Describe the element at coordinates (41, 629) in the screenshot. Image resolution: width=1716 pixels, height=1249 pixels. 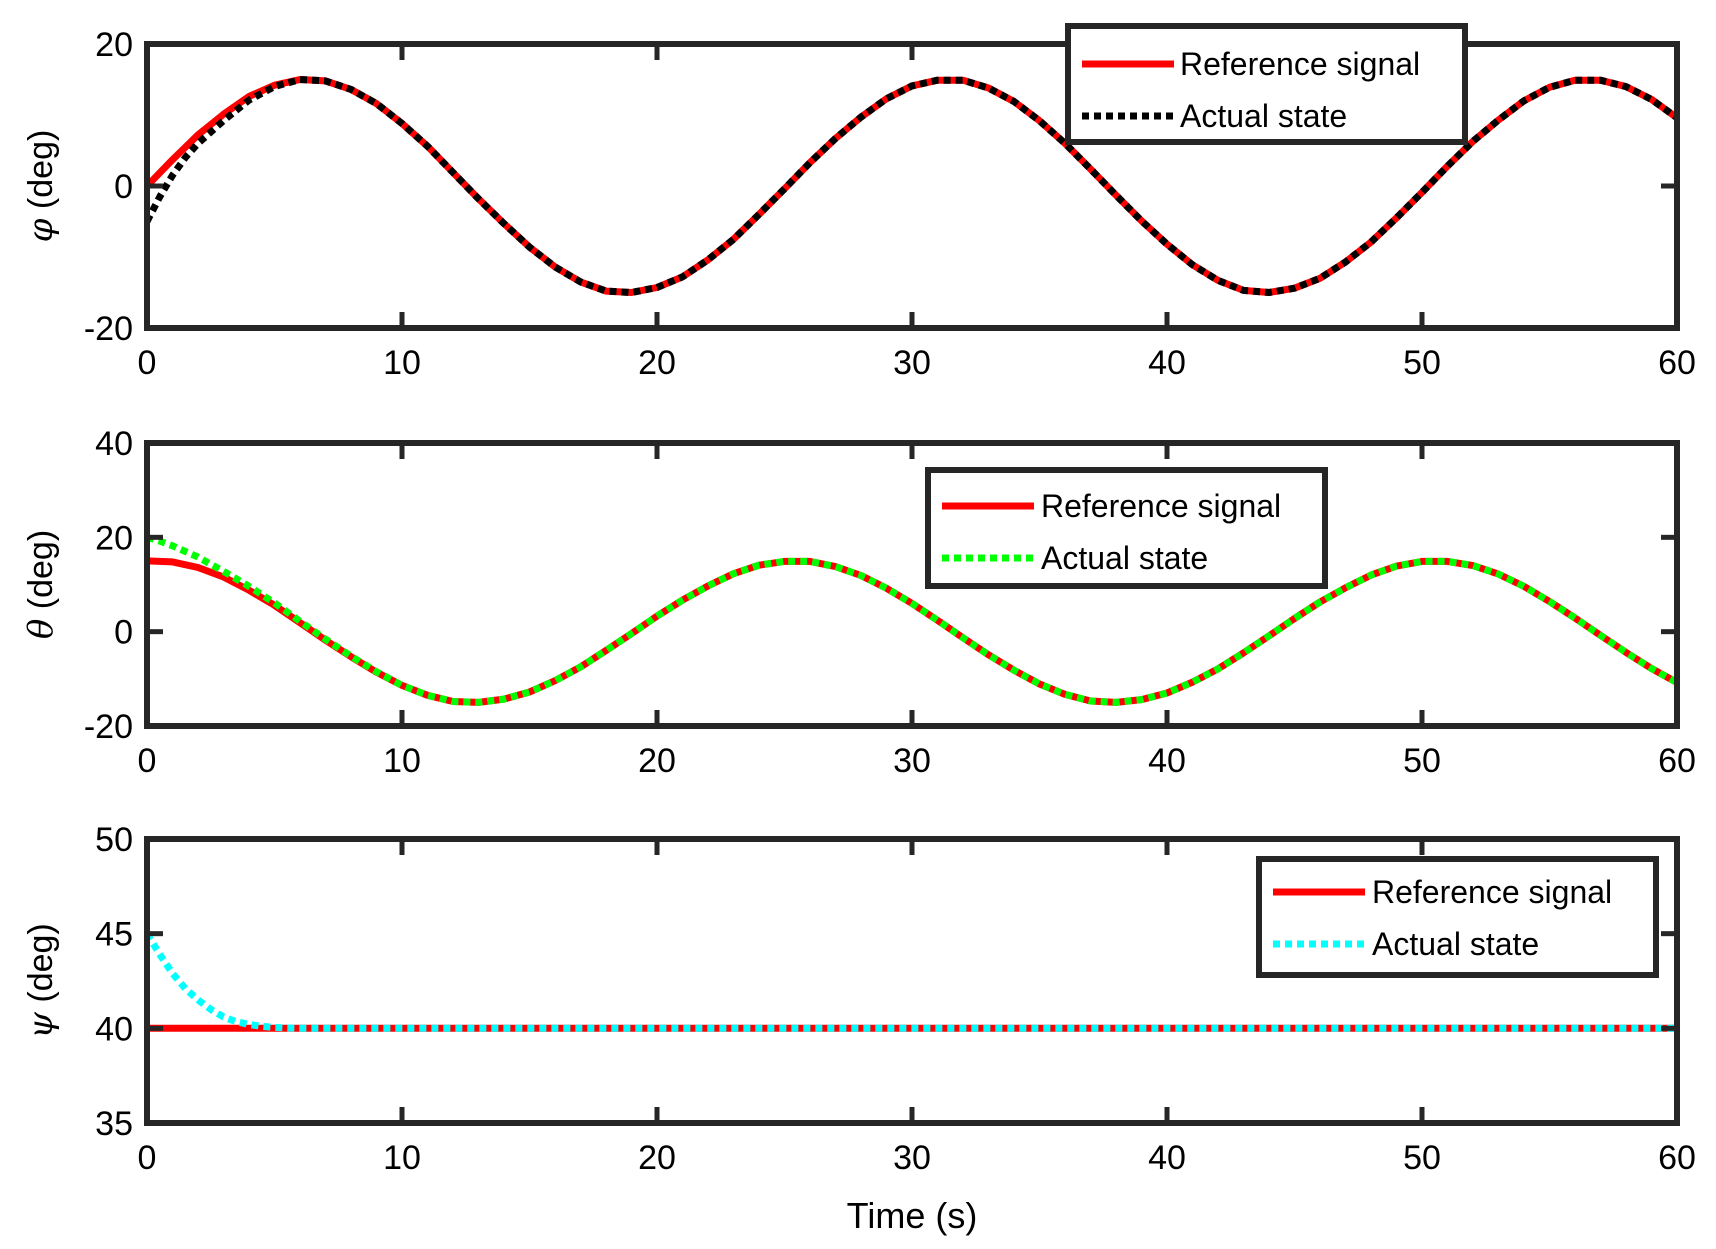
I see `y-axis-label-symbol: θ` at that location.